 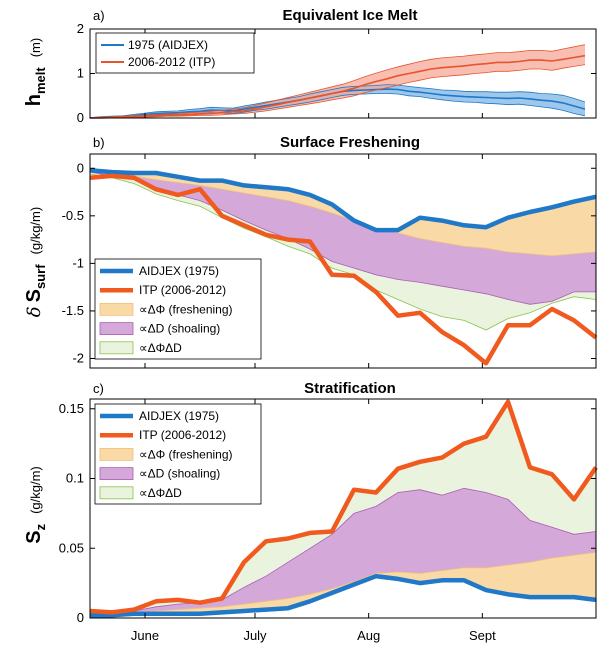 I want to click on xtick-label-sept: Sept, so click(x=482, y=635).